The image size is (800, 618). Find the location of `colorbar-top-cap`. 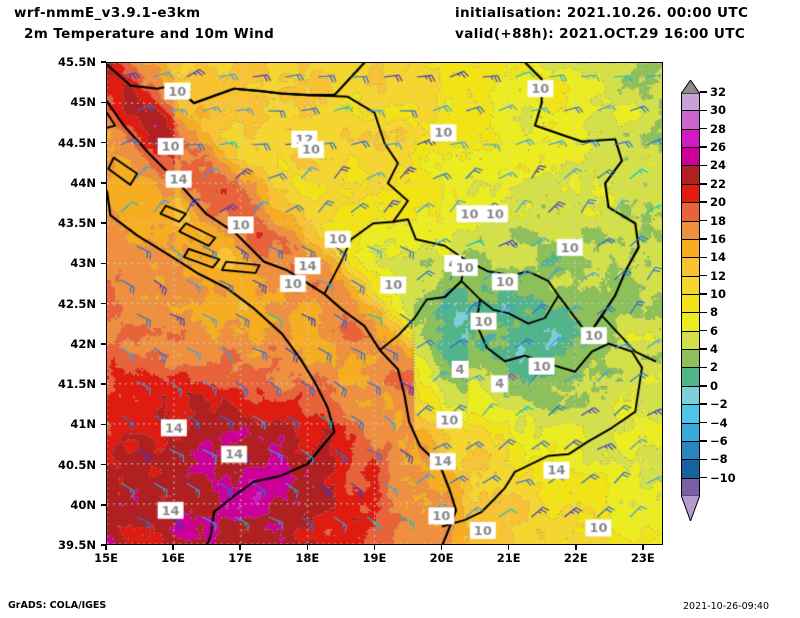

colorbar-top-cap is located at coordinates (690, 87).